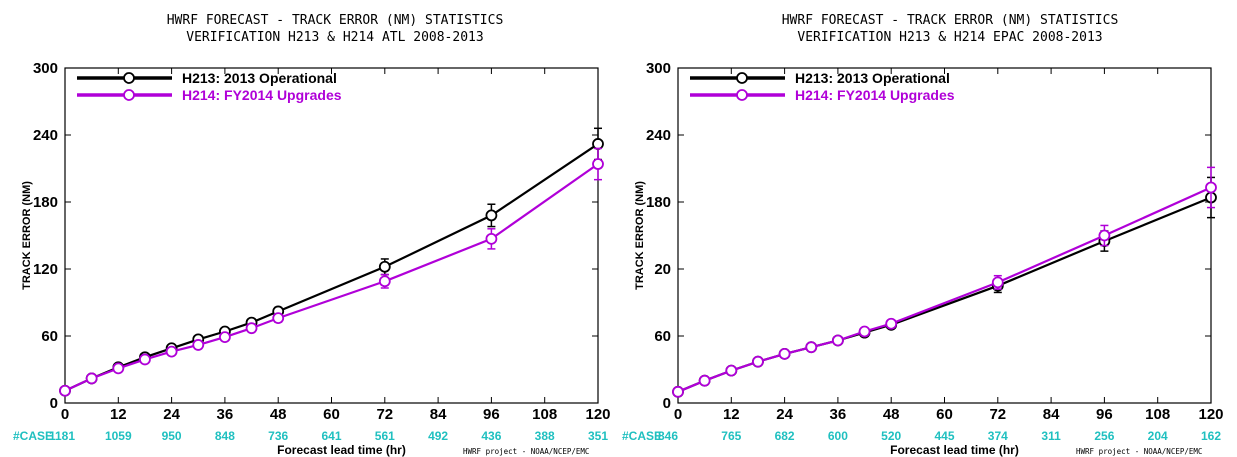  What do you see at coordinates (1211, 436) in the screenshot?
I see `case-count: 162` at bounding box center [1211, 436].